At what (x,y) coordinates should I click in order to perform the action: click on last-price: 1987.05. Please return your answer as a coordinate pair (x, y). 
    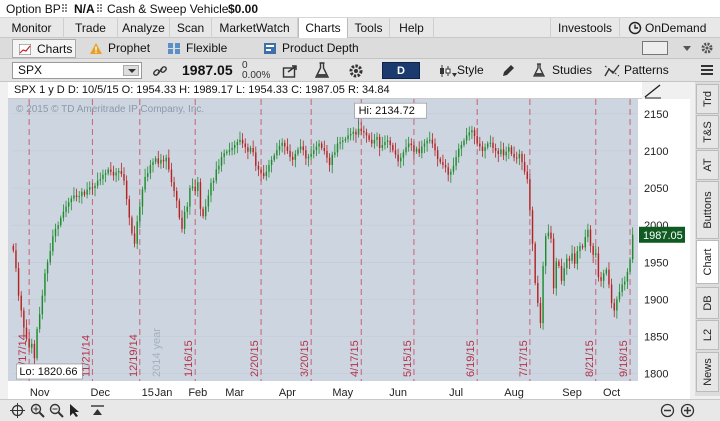
    Looking at the image, I should click on (207, 70).